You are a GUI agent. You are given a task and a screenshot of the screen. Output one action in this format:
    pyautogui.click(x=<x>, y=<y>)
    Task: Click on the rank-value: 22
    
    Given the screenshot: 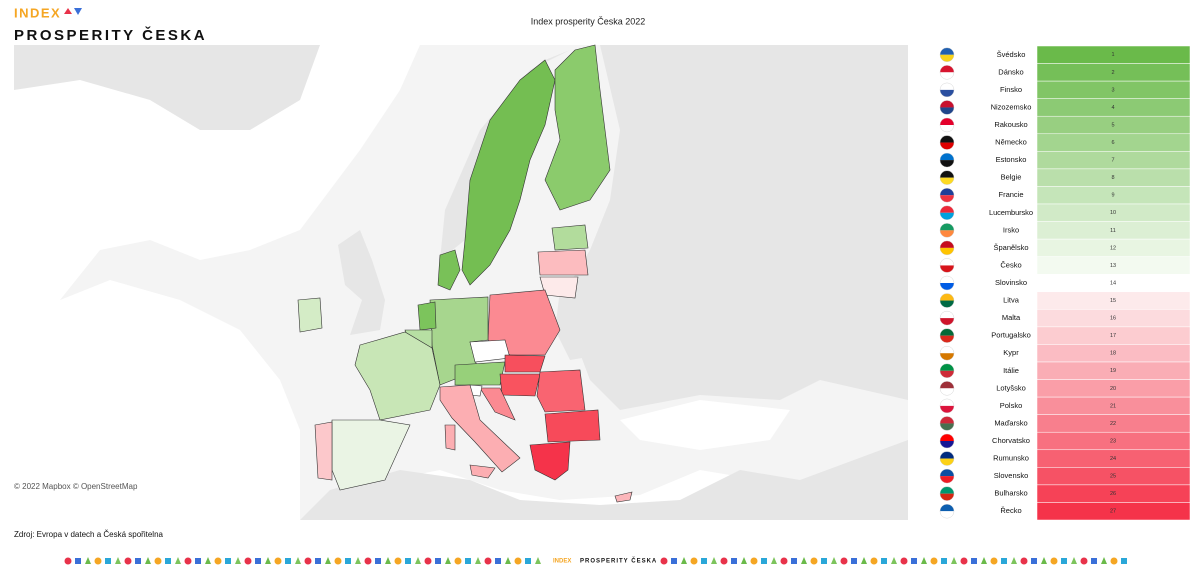 What is the action you would take?
    pyautogui.click(x=1113, y=424)
    